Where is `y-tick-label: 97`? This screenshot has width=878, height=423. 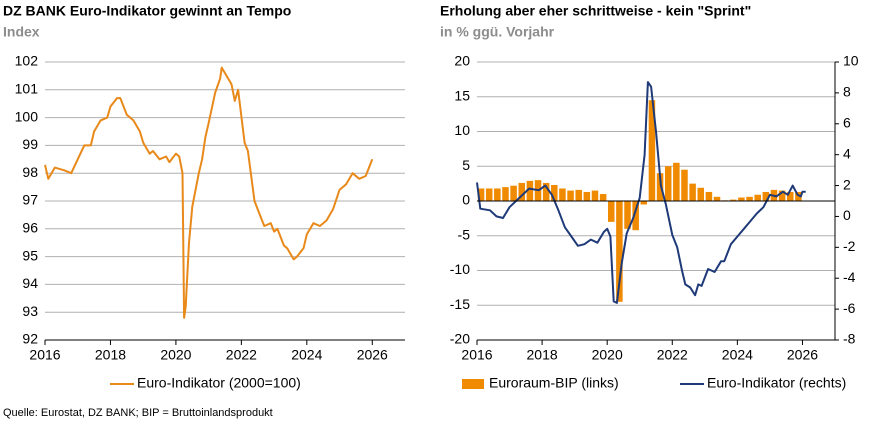 y-tick-label: 97 is located at coordinates (30, 200).